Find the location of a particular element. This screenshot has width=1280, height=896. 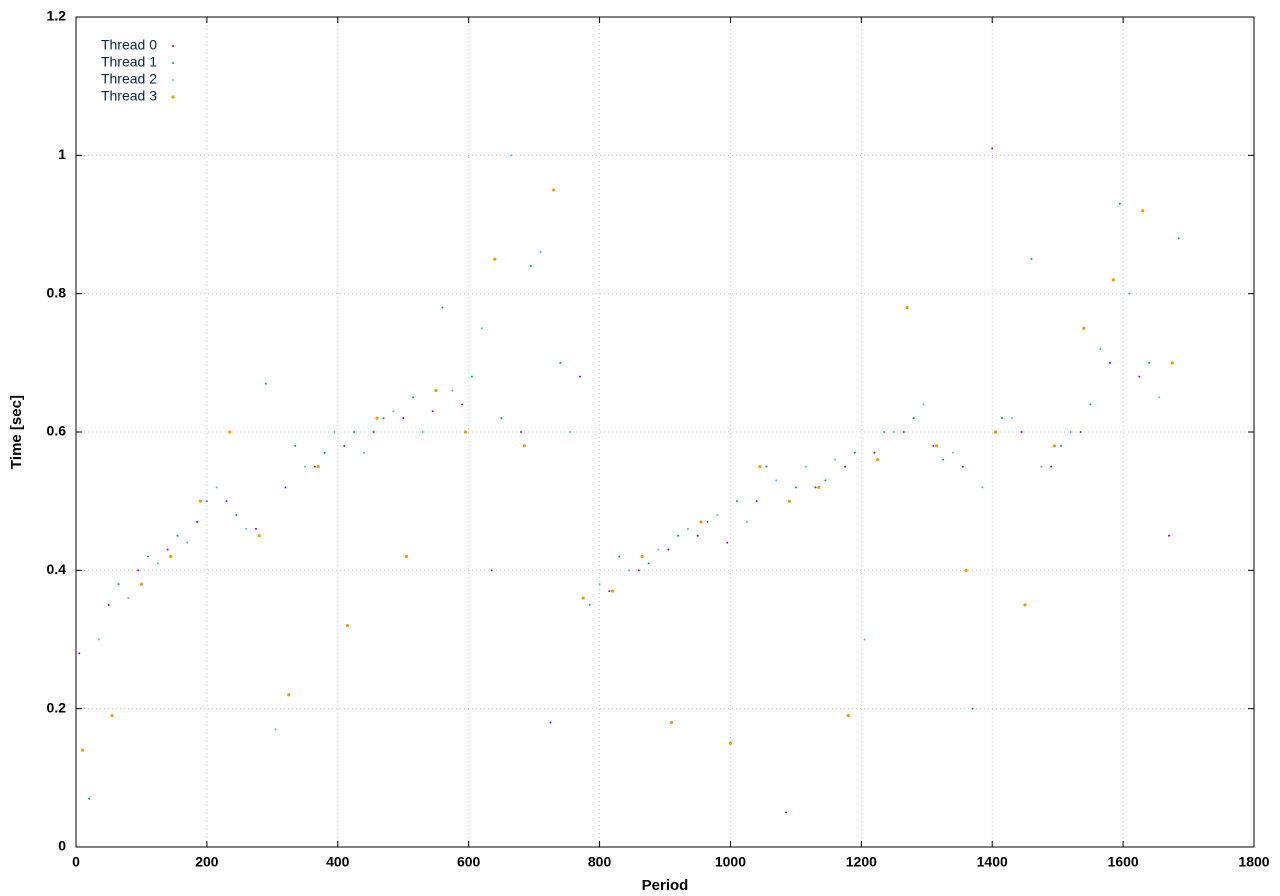

x-axis-title: Period is located at coordinates (665, 885).